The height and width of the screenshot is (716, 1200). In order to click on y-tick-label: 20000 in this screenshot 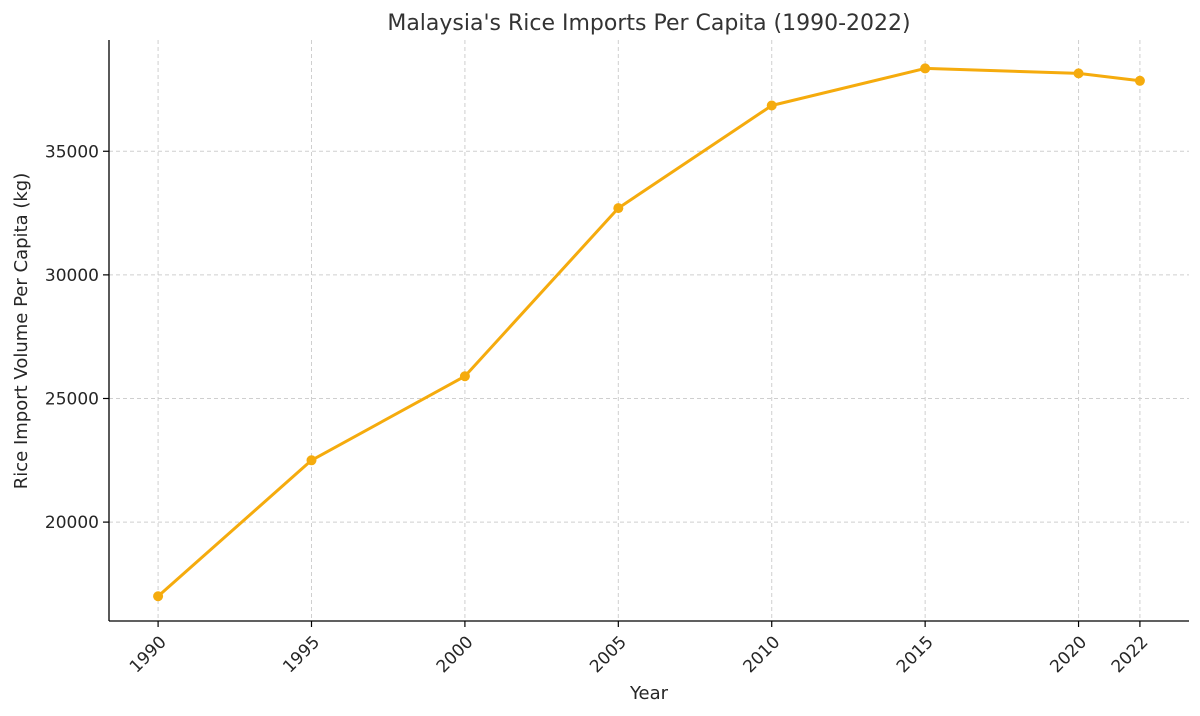, I will do `click(72, 523)`.